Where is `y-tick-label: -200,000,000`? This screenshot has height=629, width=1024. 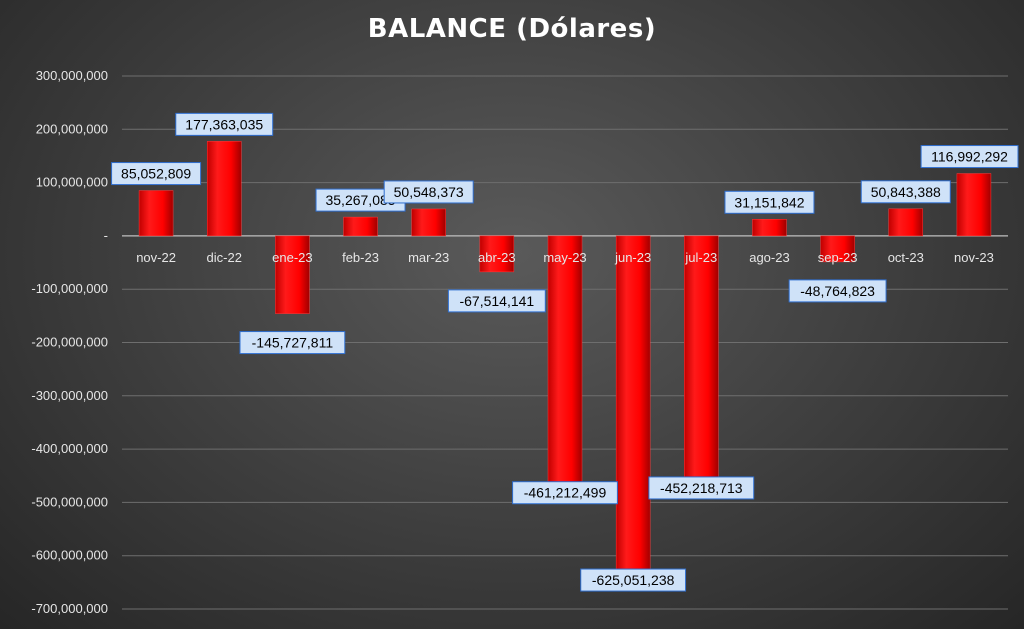 y-tick-label: -200,000,000 is located at coordinates (69, 342).